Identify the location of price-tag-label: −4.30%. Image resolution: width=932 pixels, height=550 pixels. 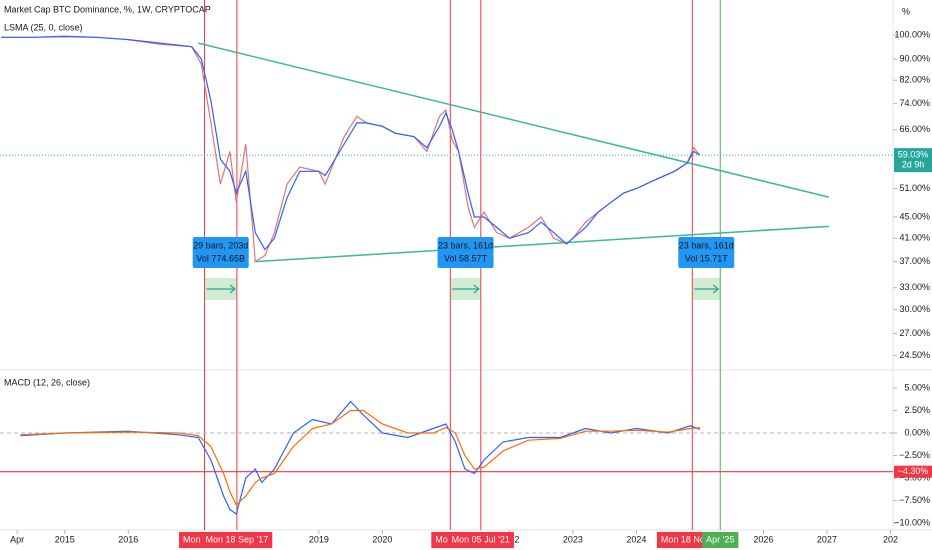
(913, 471).